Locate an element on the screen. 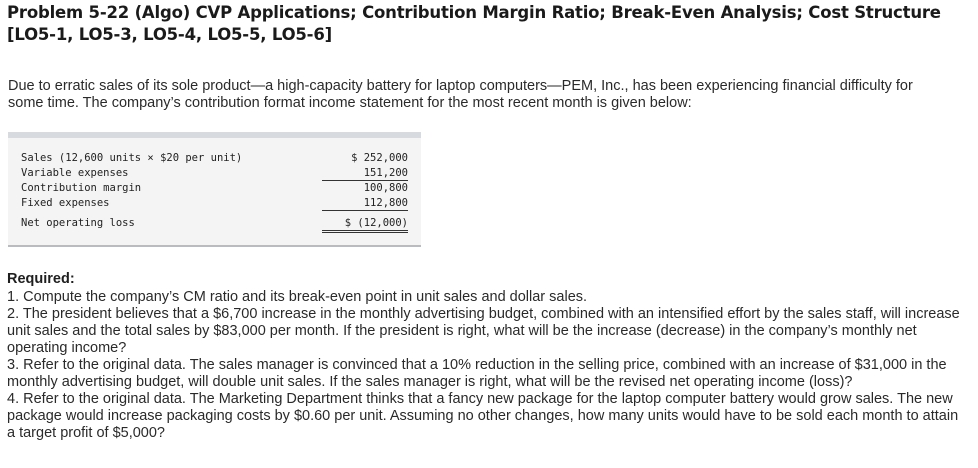  statement-amount: $ (12,000) is located at coordinates (365, 224).